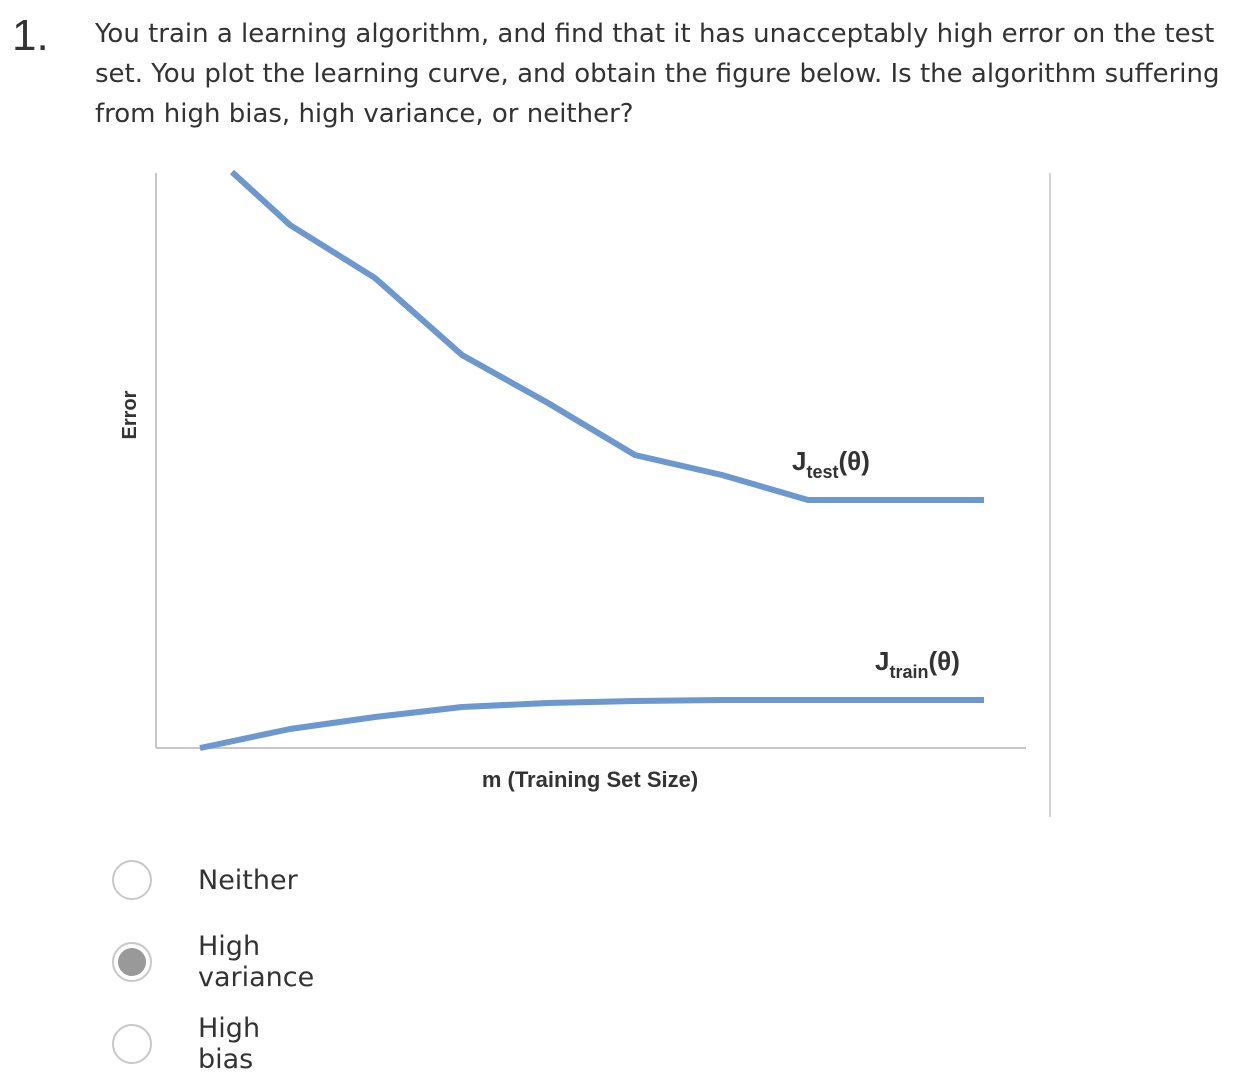 This screenshot has height=1075, width=1254. I want to click on question-number: 1., so click(30, 35).